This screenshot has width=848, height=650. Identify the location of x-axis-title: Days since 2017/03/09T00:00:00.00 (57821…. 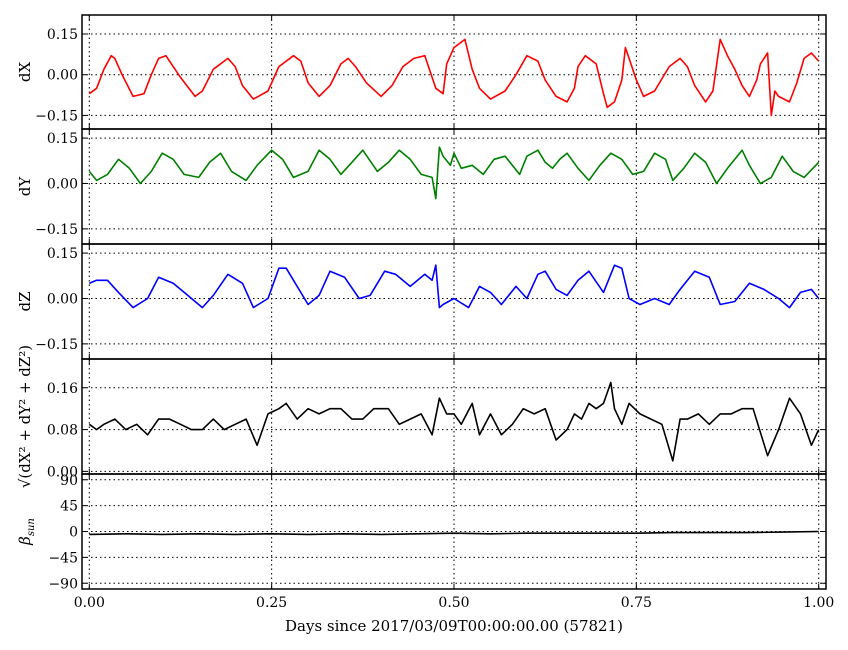
(454, 626).